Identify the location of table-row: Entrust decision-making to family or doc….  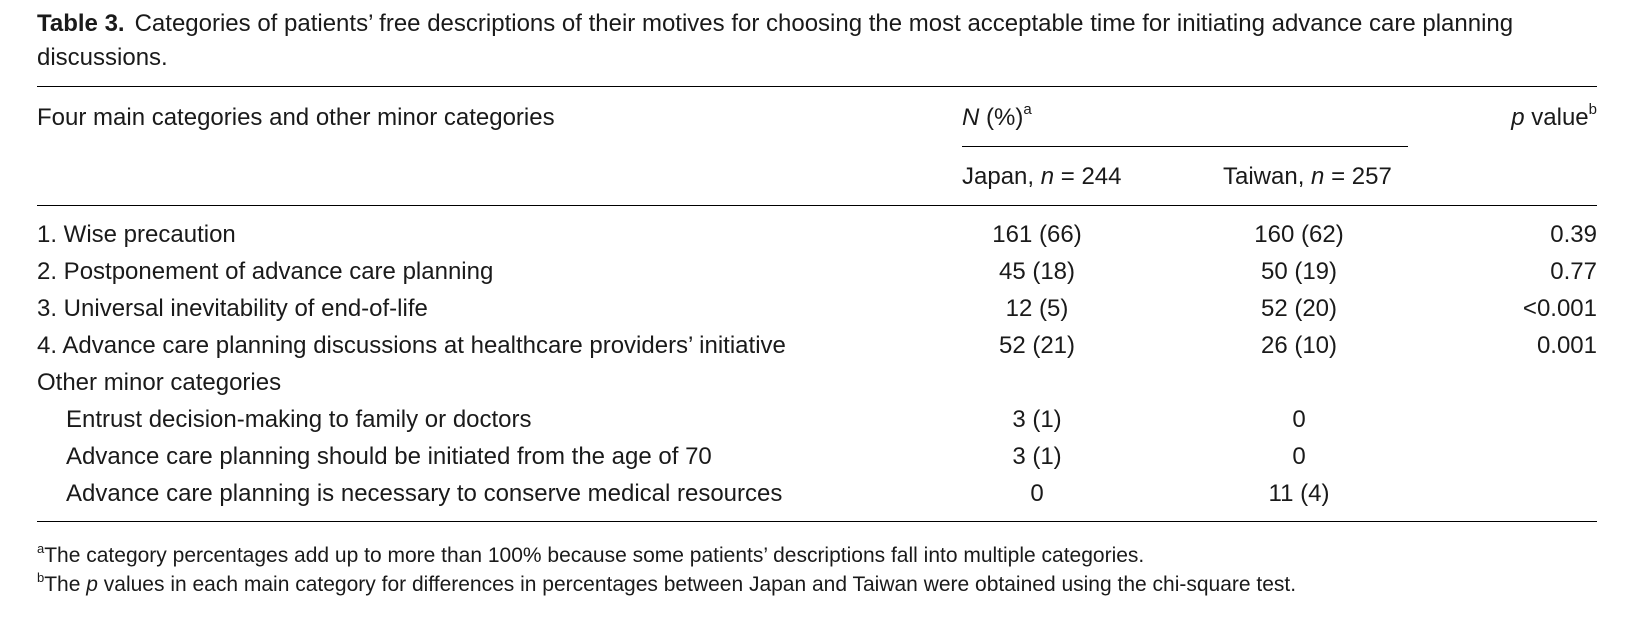
(817, 421).